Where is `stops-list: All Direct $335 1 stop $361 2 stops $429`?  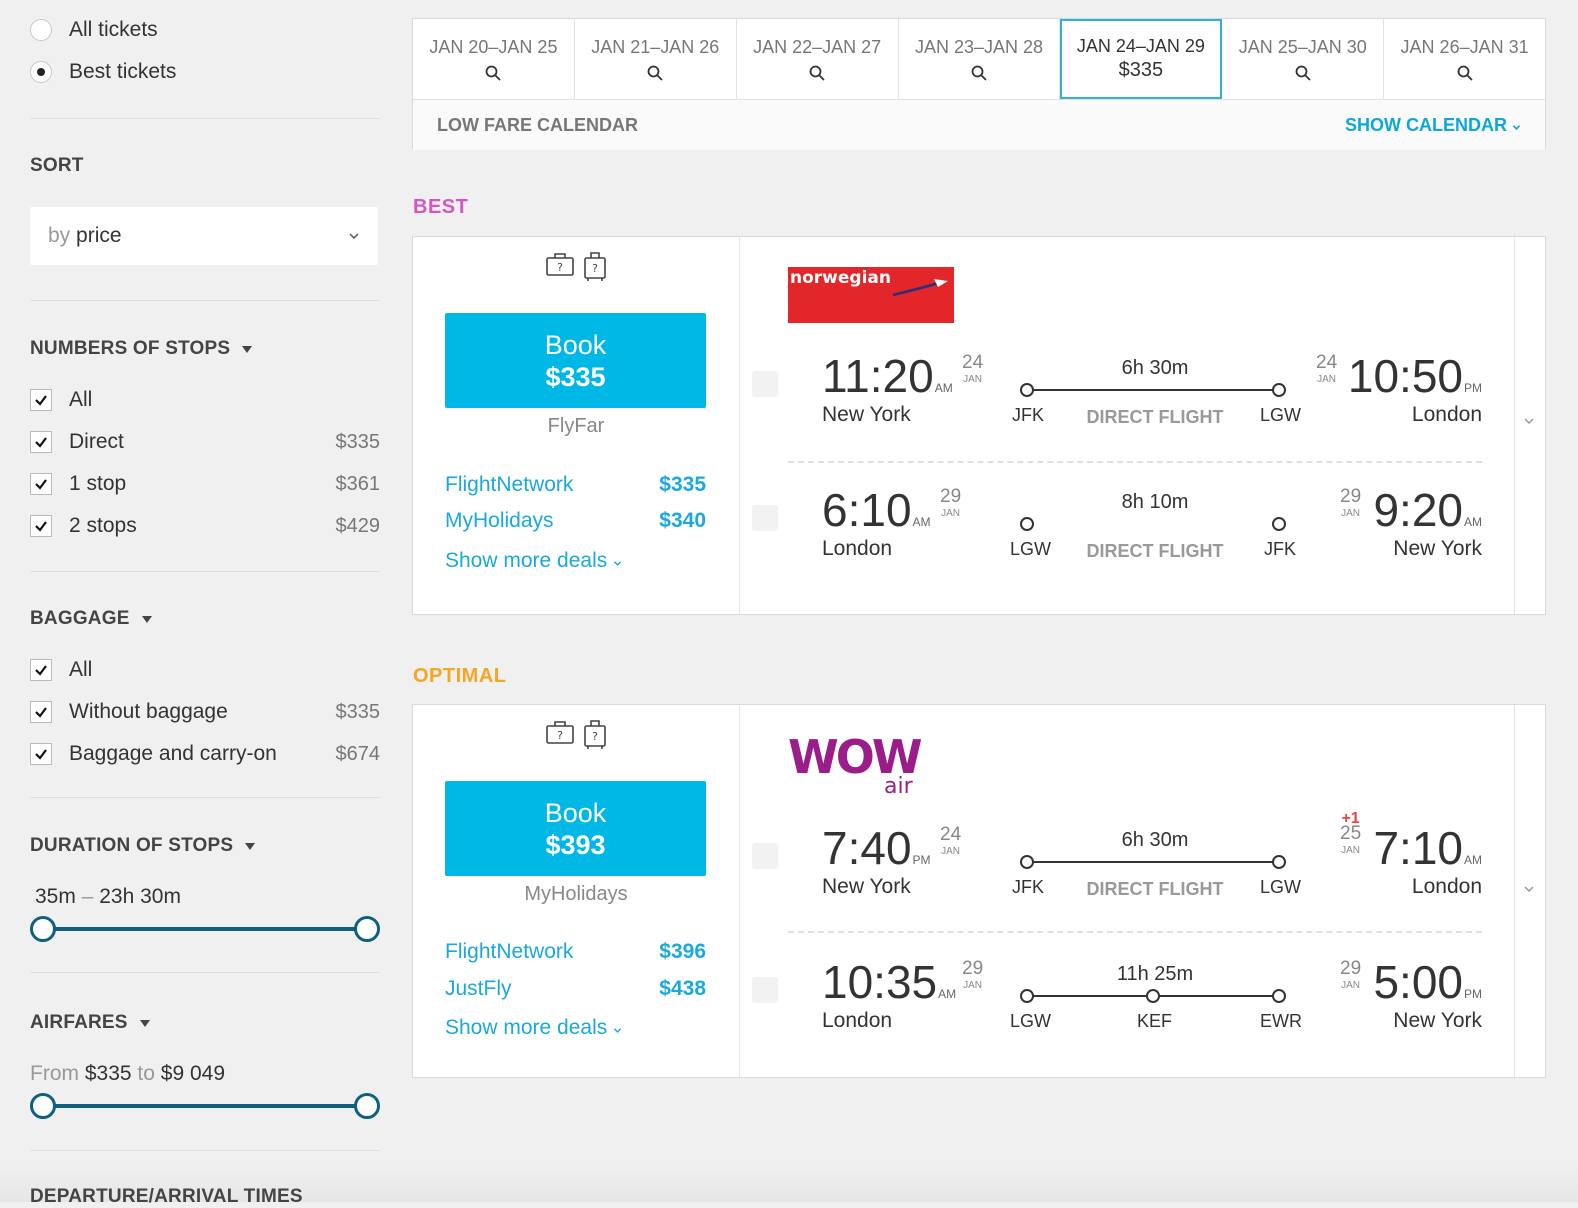
stops-list: All Direct $335 1 stop $361 2 stops $429 is located at coordinates (205, 463).